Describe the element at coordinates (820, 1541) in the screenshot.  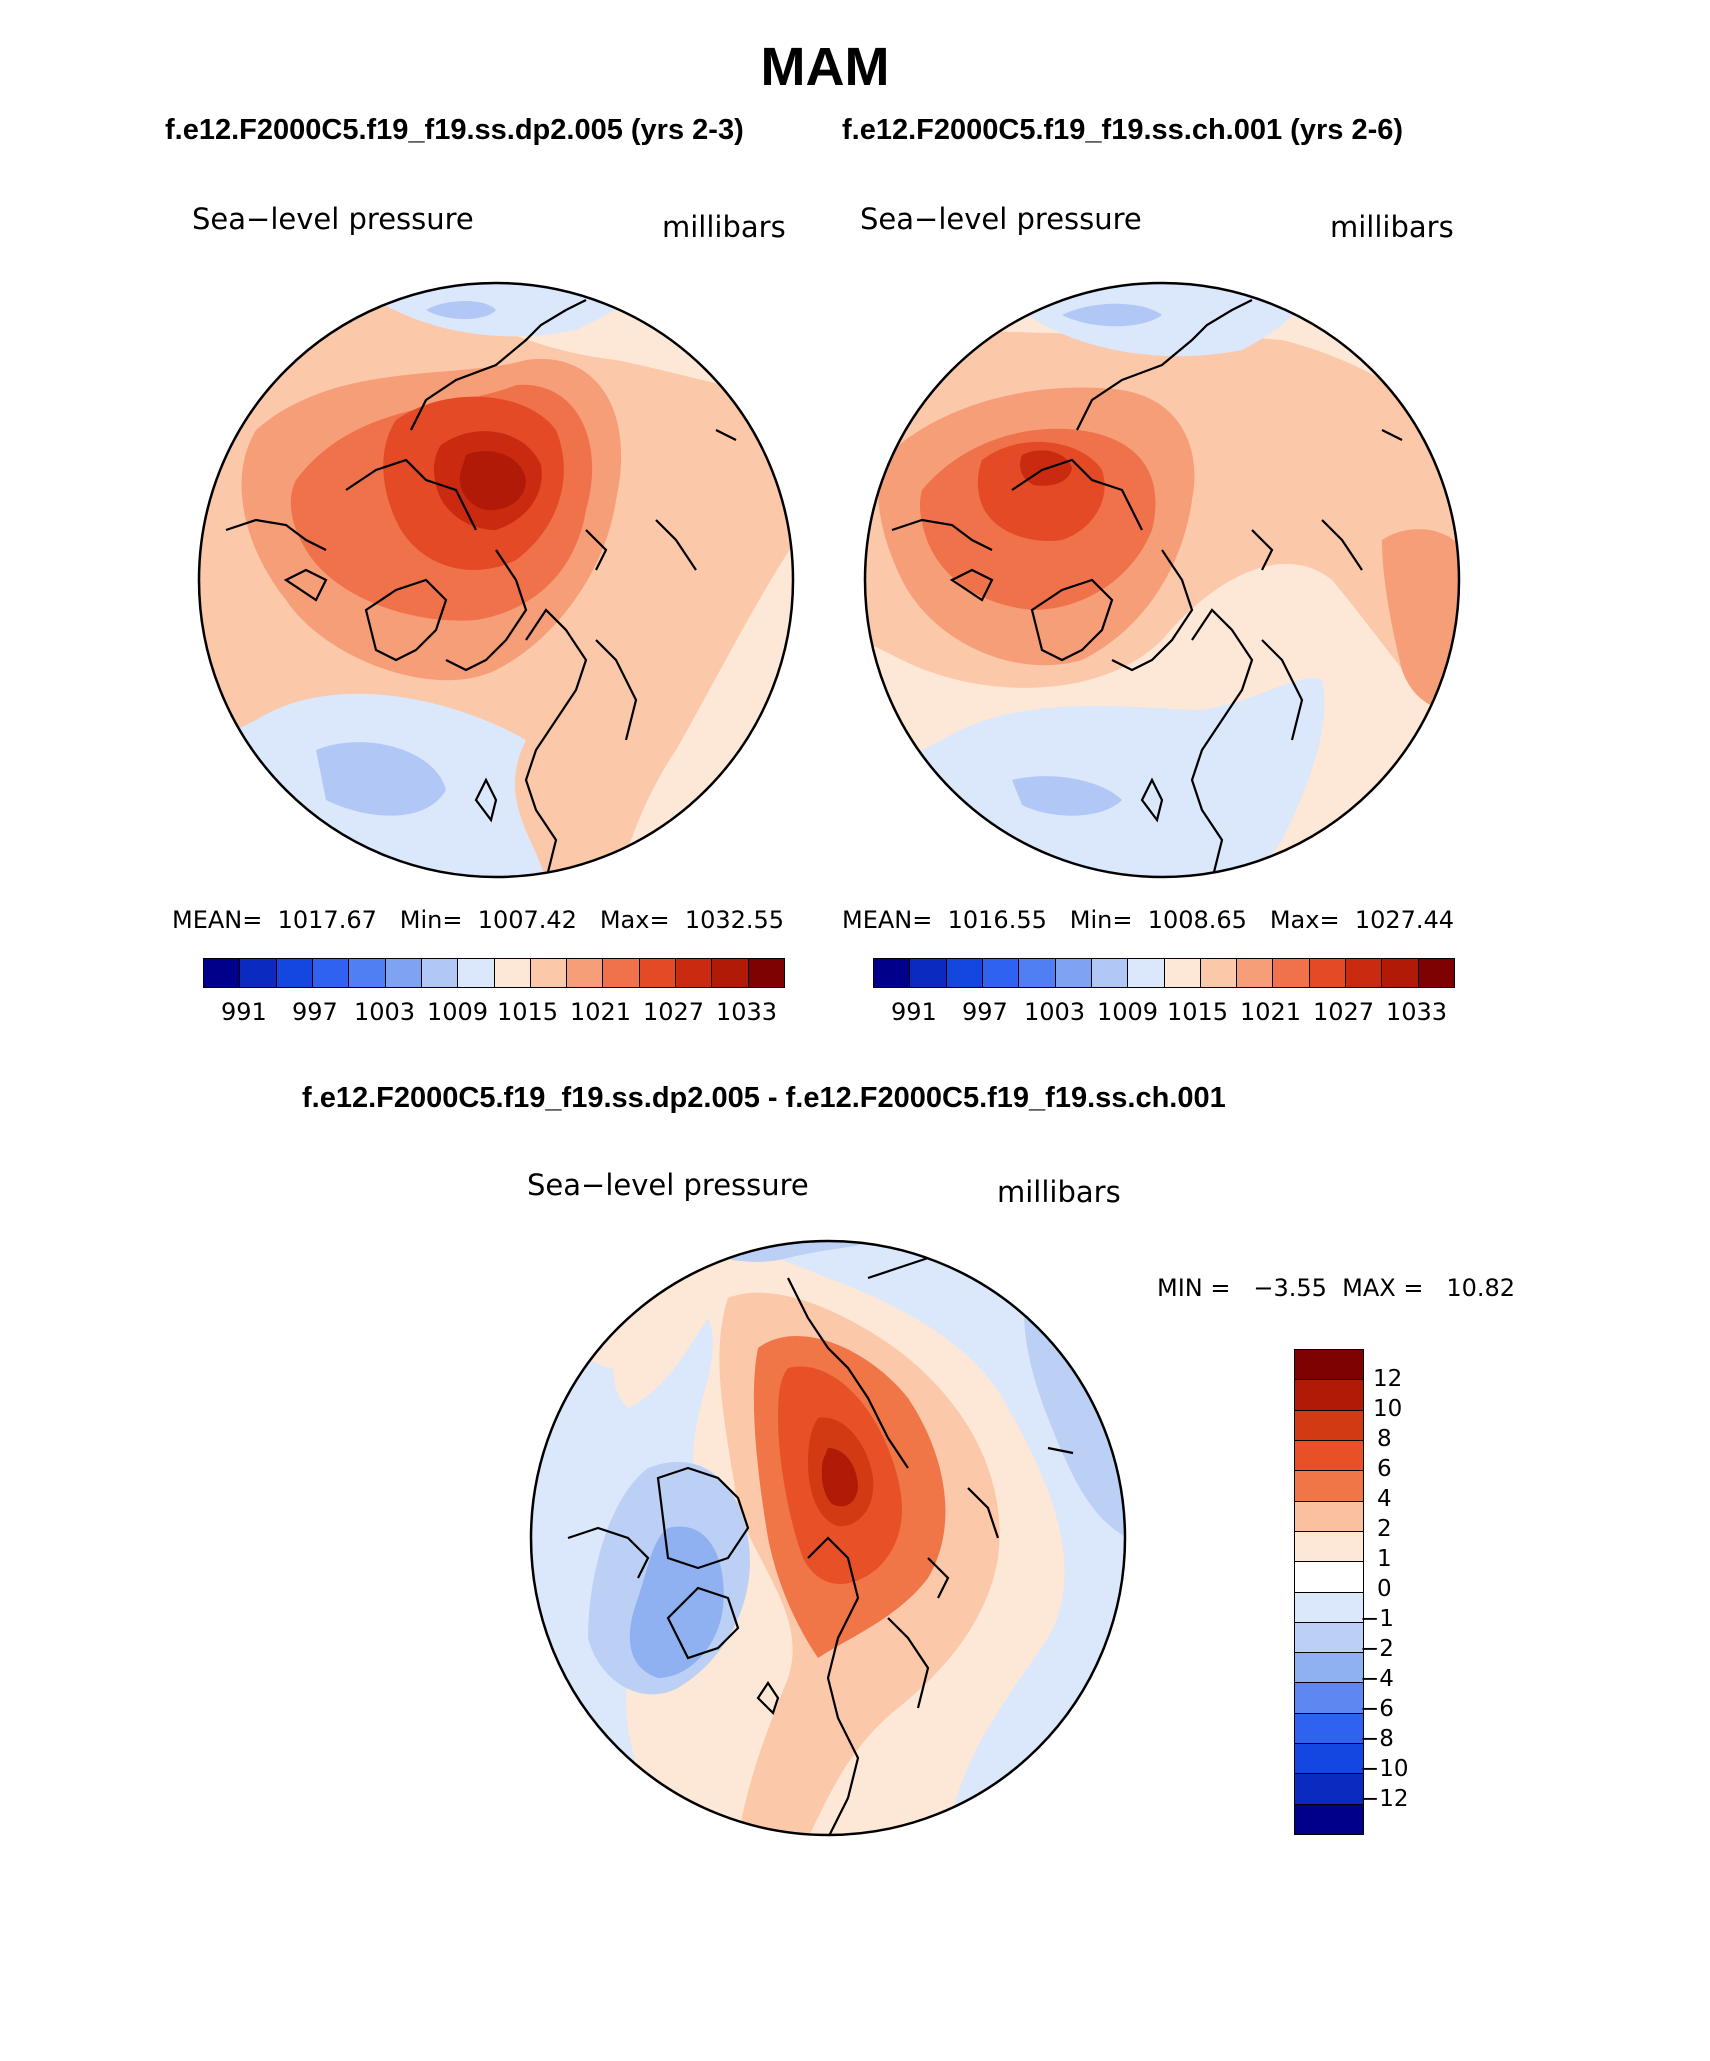
I see `diff-coastlines` at that location.